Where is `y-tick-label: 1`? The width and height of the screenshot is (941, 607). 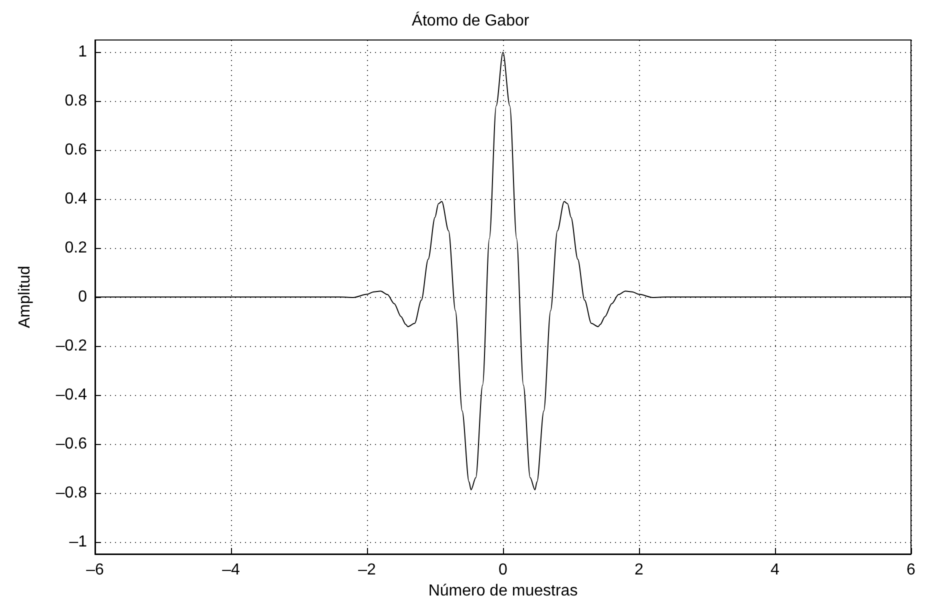
y-tick-label: 1 is located at coordinates (83, 52).